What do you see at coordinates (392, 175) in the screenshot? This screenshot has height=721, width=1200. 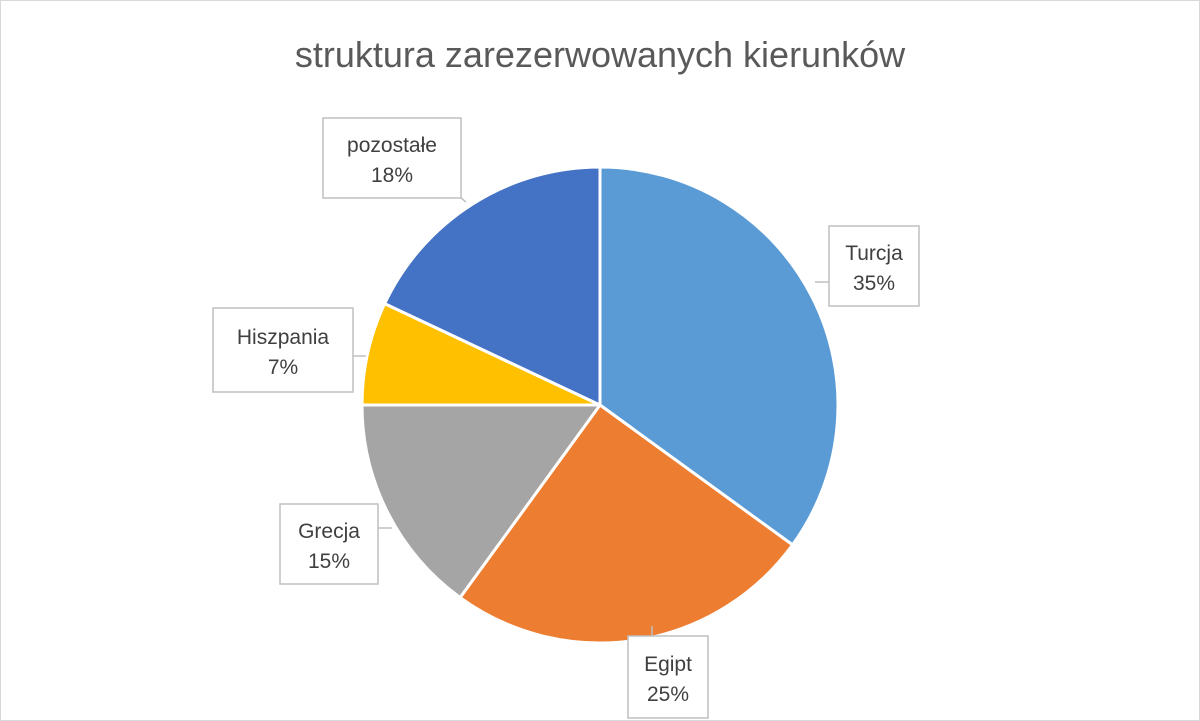 I see `label-percent: 18%` at bounding box center [392, 175].